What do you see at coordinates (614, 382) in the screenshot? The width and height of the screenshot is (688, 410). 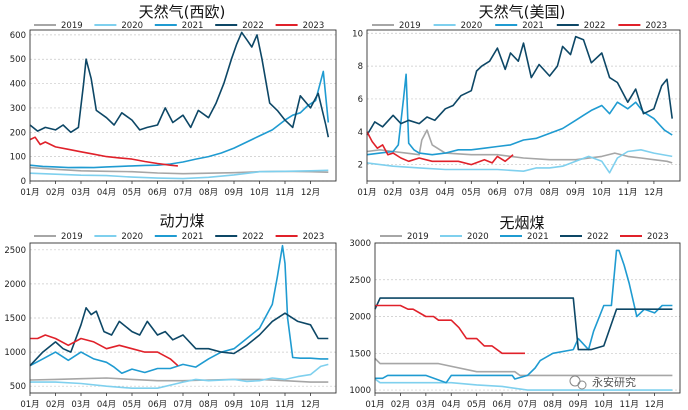 I see `watermark-text: 永安研究` at bounding box center [614, 382].